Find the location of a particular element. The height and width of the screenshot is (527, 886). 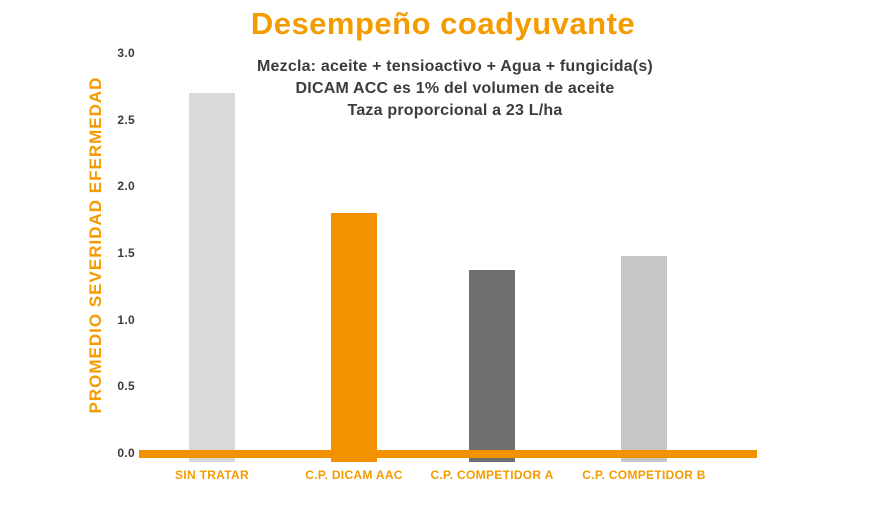

x-category-label: C.P. COMPETIDOR A is located at coordinates (492, 475).